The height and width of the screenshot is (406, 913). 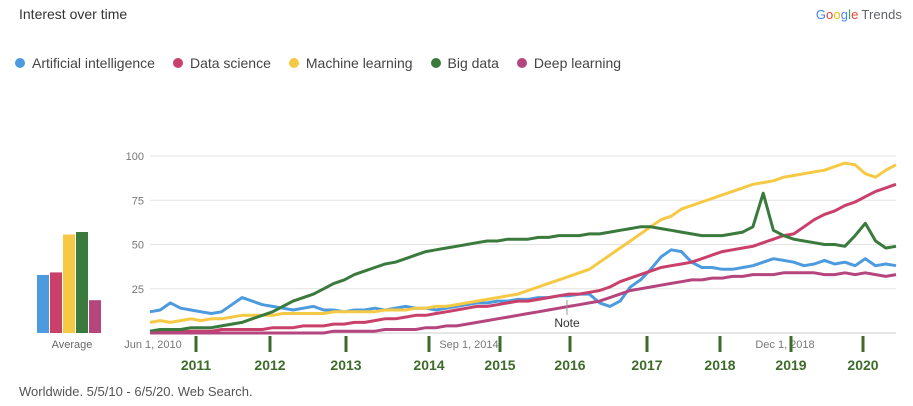 I want to click on legend-item: Artificial intelligence, so click(x=85, y=63).